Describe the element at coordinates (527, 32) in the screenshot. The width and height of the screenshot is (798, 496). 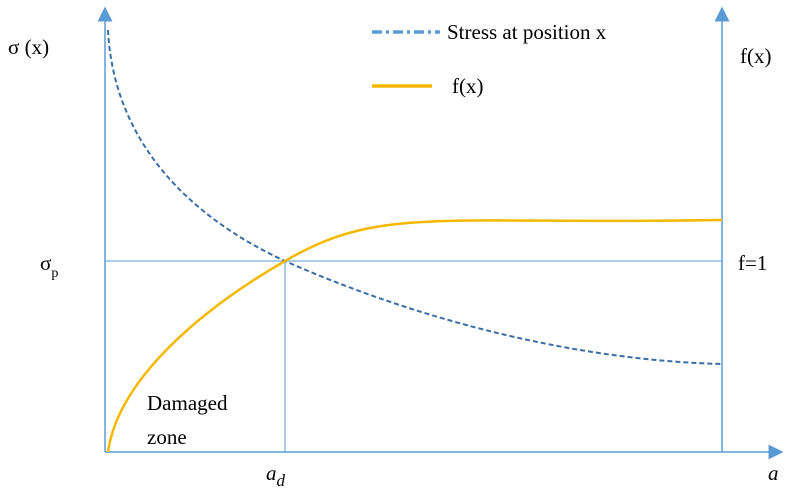
I see `legend-label: Stress at position x` at that location.